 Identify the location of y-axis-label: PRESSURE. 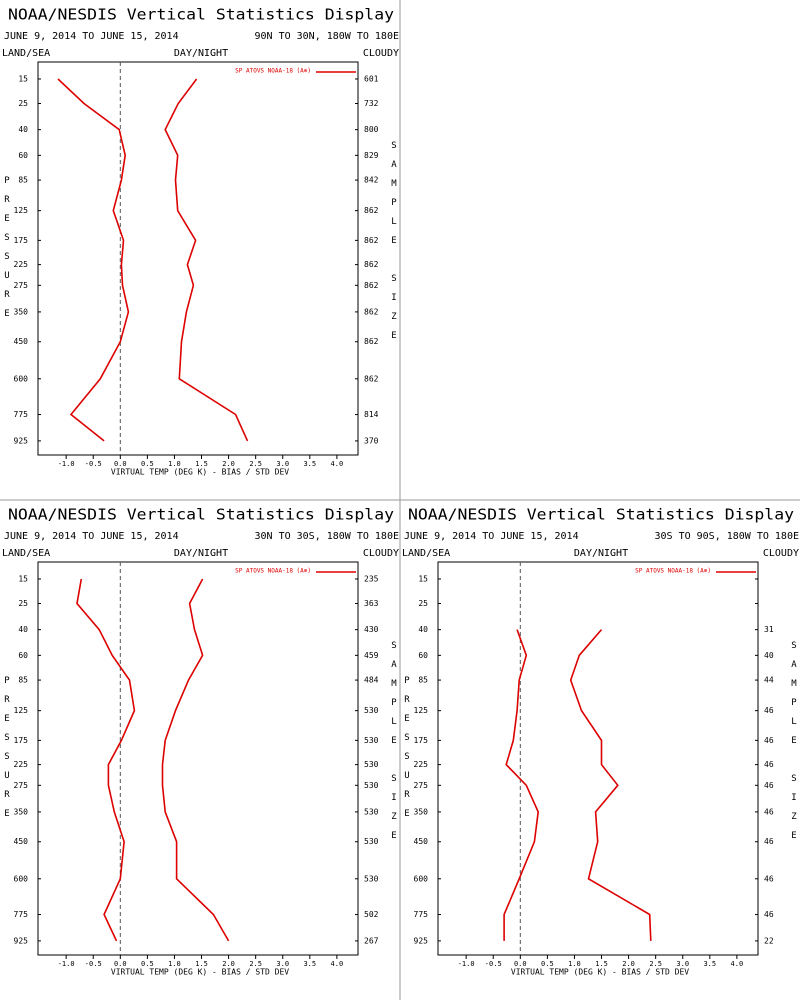
(7, 752).